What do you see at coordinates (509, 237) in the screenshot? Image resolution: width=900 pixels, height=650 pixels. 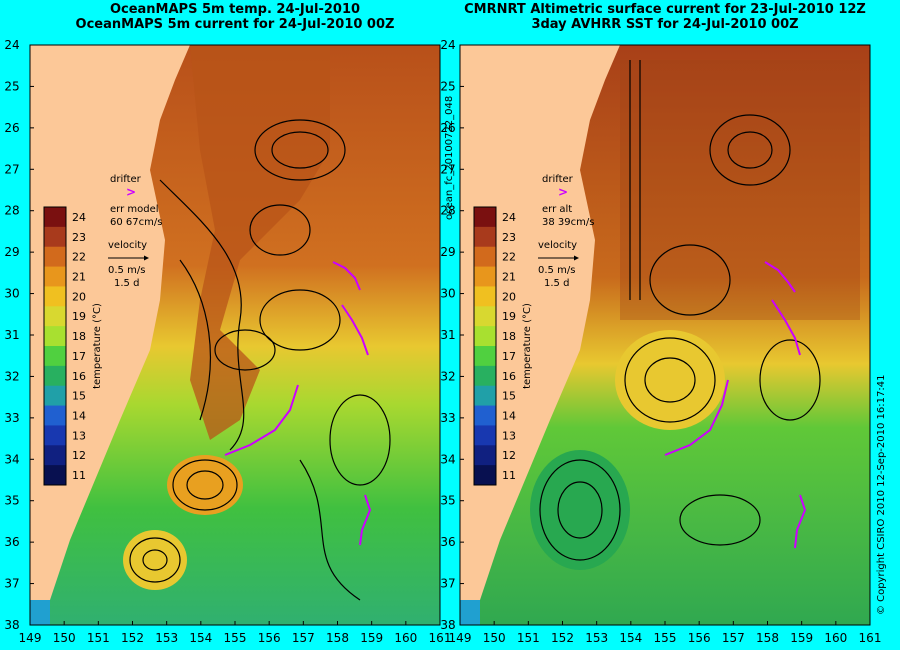 I see `right-colorbar-tick: 23` at bounding box center [509, 237].